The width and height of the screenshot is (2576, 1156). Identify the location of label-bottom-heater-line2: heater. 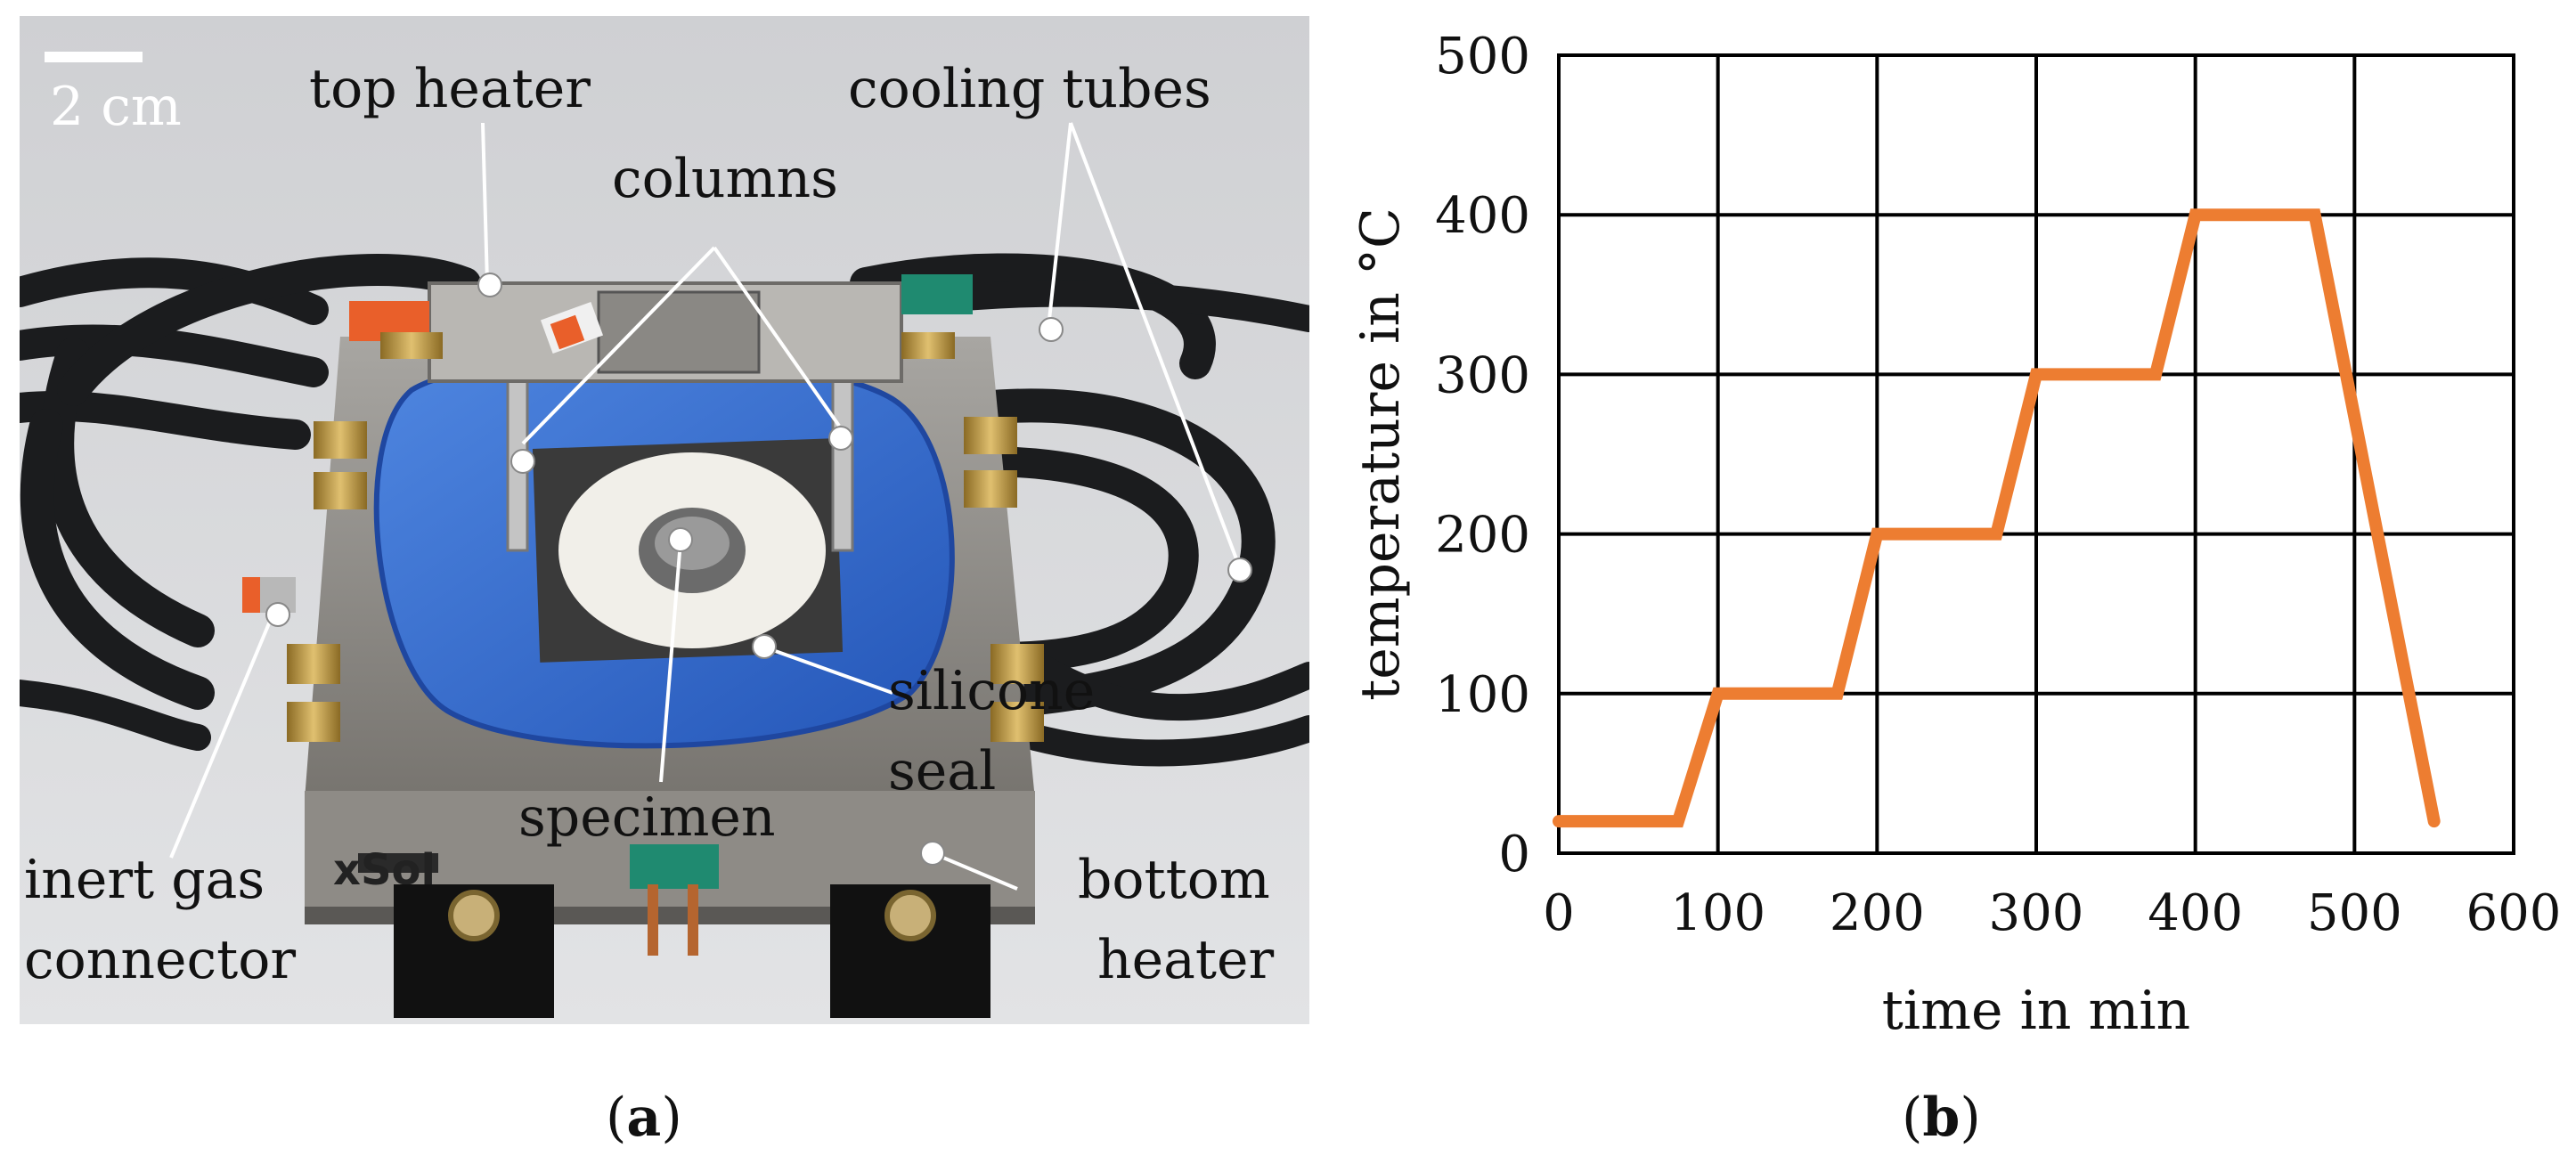
(1186, 960).